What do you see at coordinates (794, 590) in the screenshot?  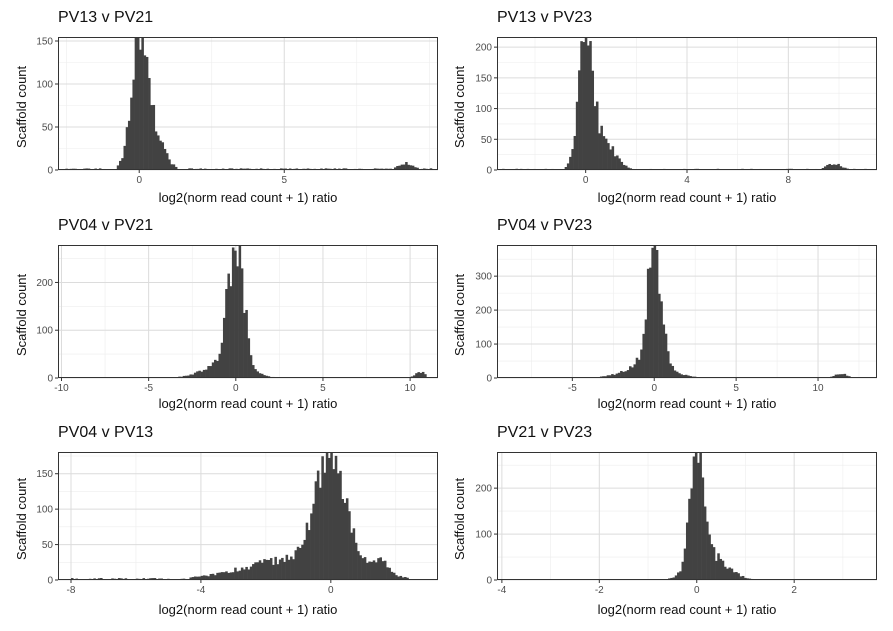 I see `x-tick-label: 2` at bounding box center [794, 590].